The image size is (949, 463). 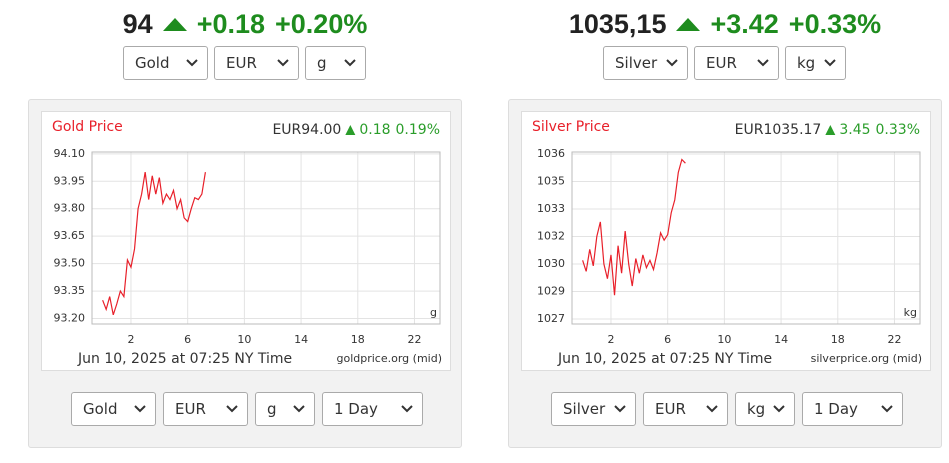 I want to click on y-tick-label: 93.65, so click(x=70, y=235).